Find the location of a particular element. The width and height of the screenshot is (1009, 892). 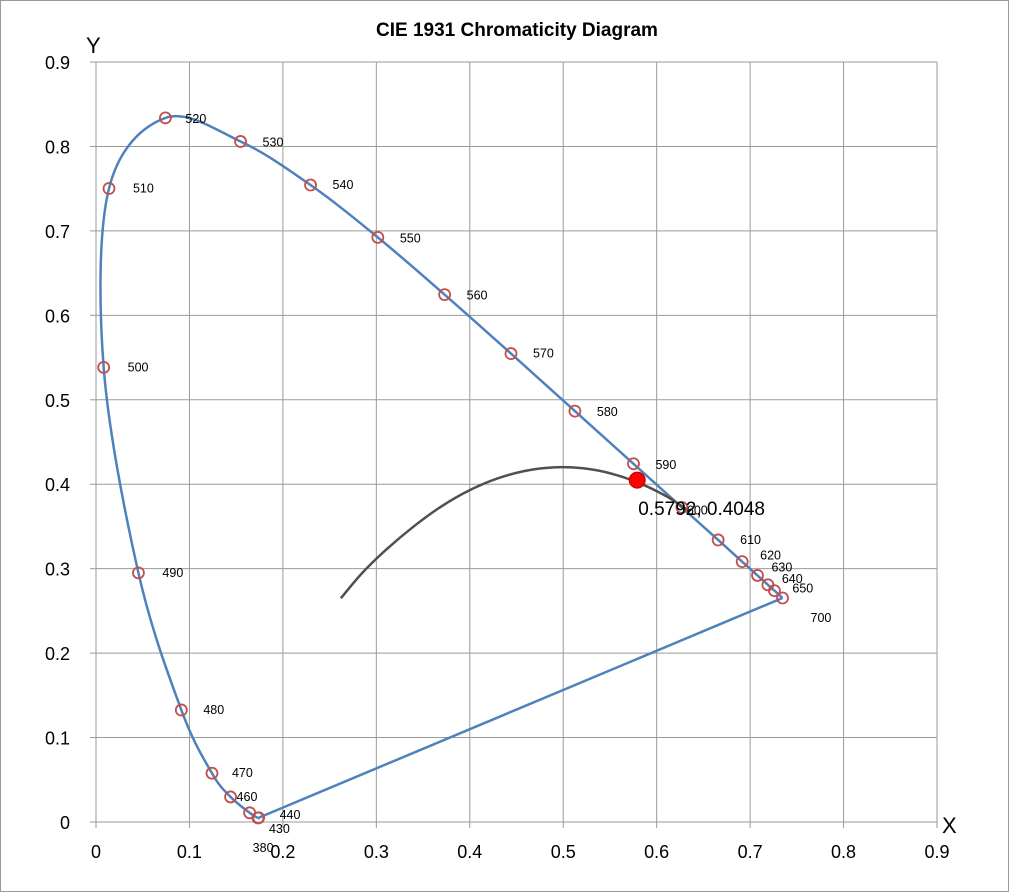

x-tick-label: 0.7 is located at coordinates (750, 852).